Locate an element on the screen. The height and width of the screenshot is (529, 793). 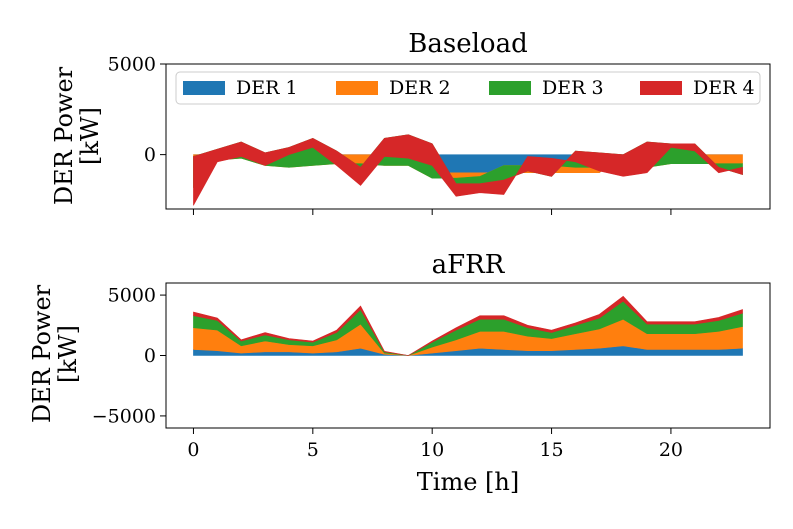
legend-label-der-4: DER 4 is located at coordinates (724, 88).